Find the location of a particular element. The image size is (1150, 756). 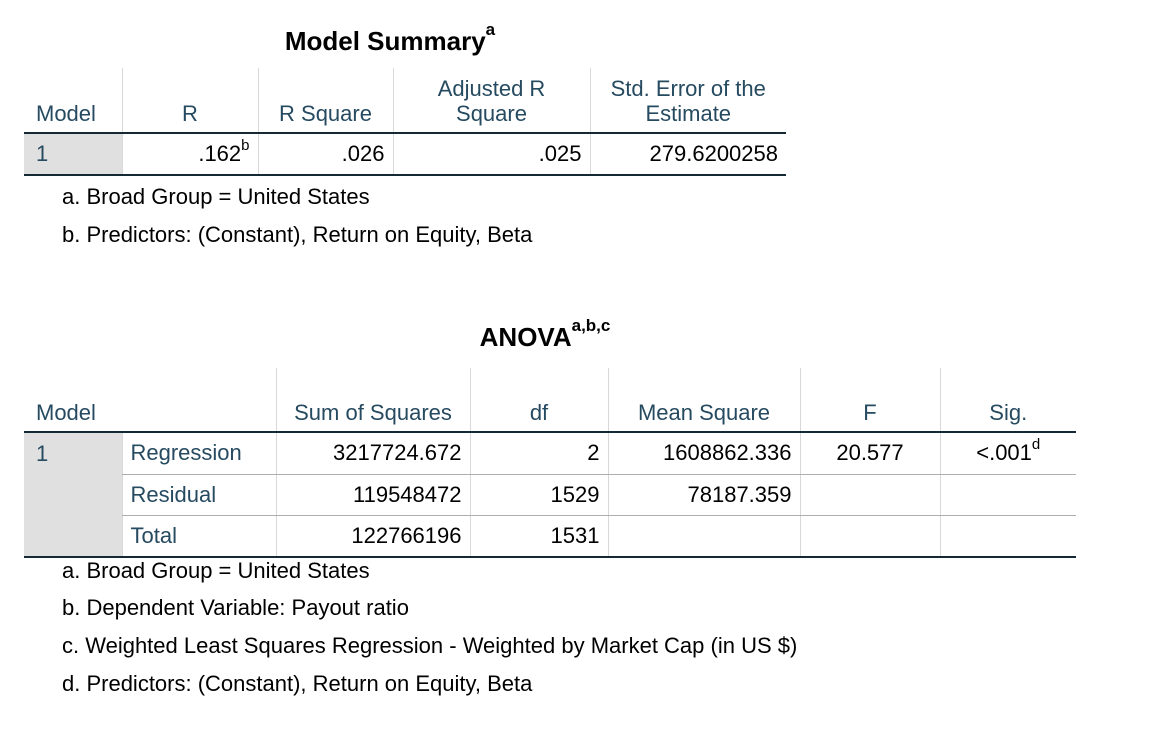

ms-cell is located at coordinates (703, 536).